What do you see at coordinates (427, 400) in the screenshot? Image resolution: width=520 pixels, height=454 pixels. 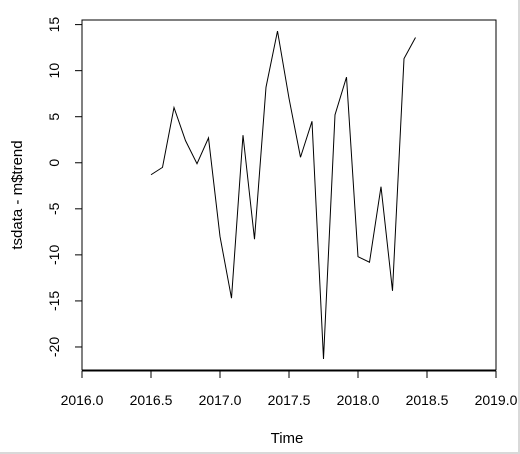 I see `x-tick-label: 2018.5` at bounding box center [427, 400].